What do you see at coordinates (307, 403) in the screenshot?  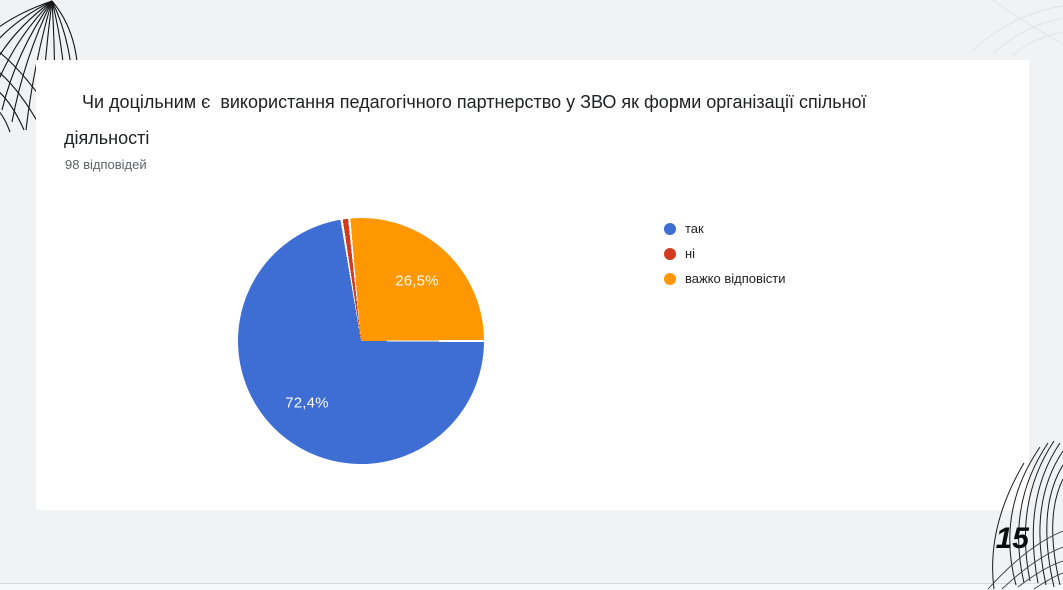 I see `pie-slice-label-tak: 72,4%` at bounding box center [307, 403].